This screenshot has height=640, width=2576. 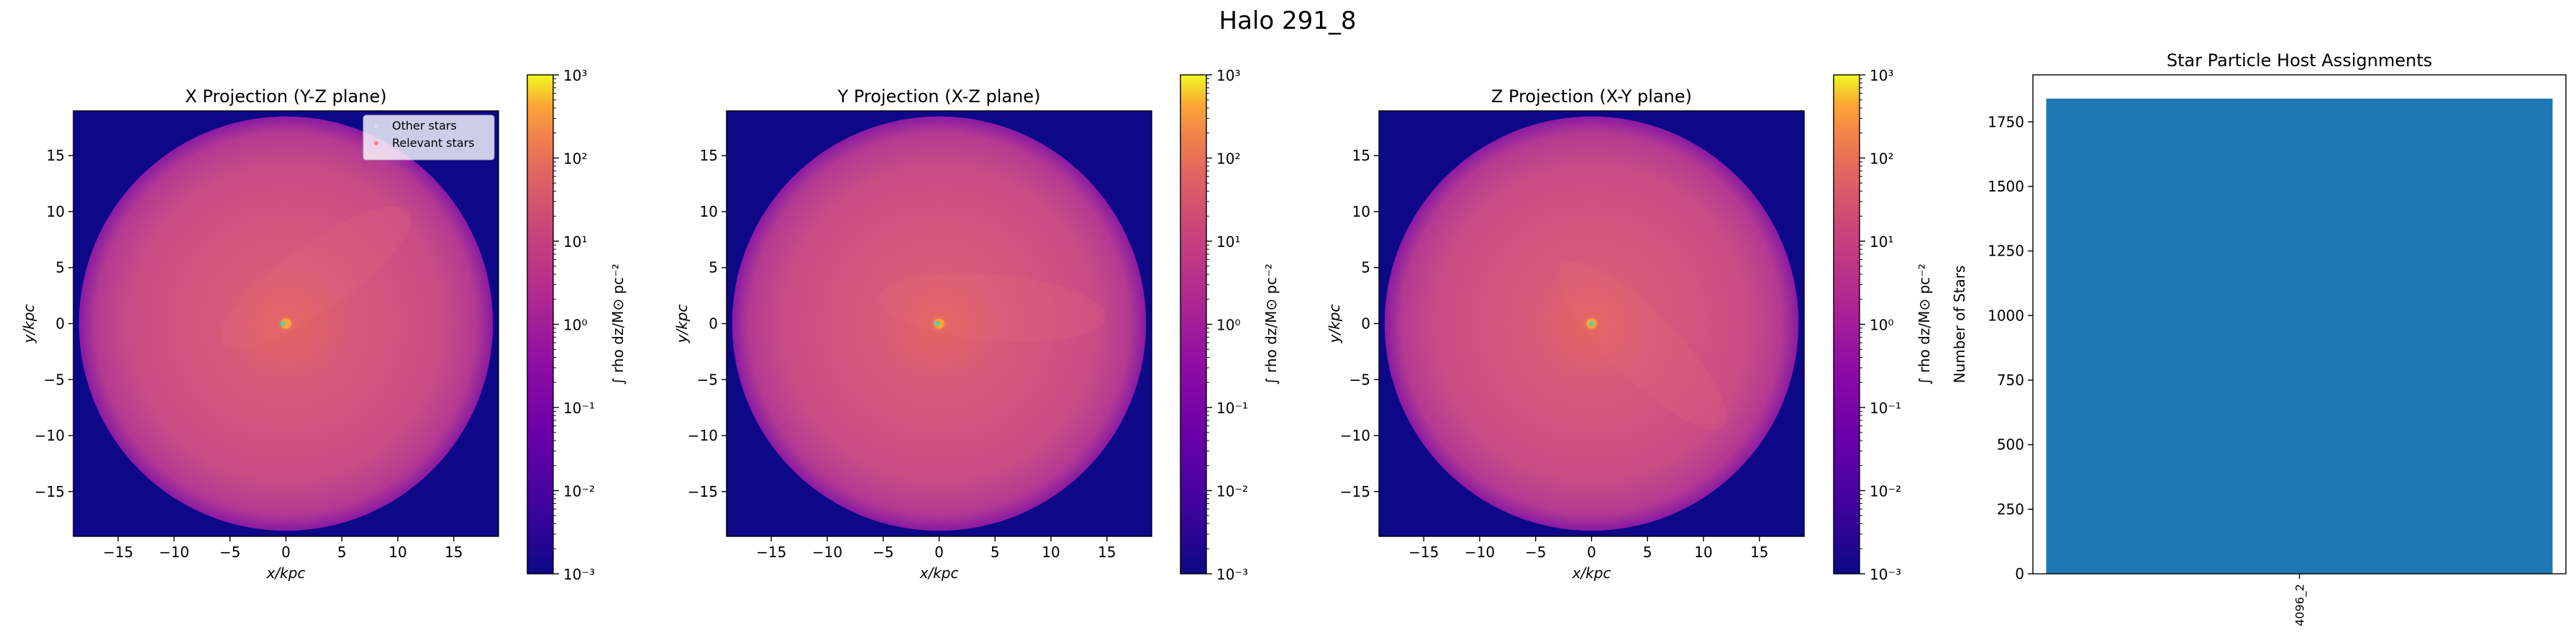 What do you see at coordinates (2006, 186) in the screenshot?
I see `y-tick-label: 1500` at bounding box center [2006, 186].